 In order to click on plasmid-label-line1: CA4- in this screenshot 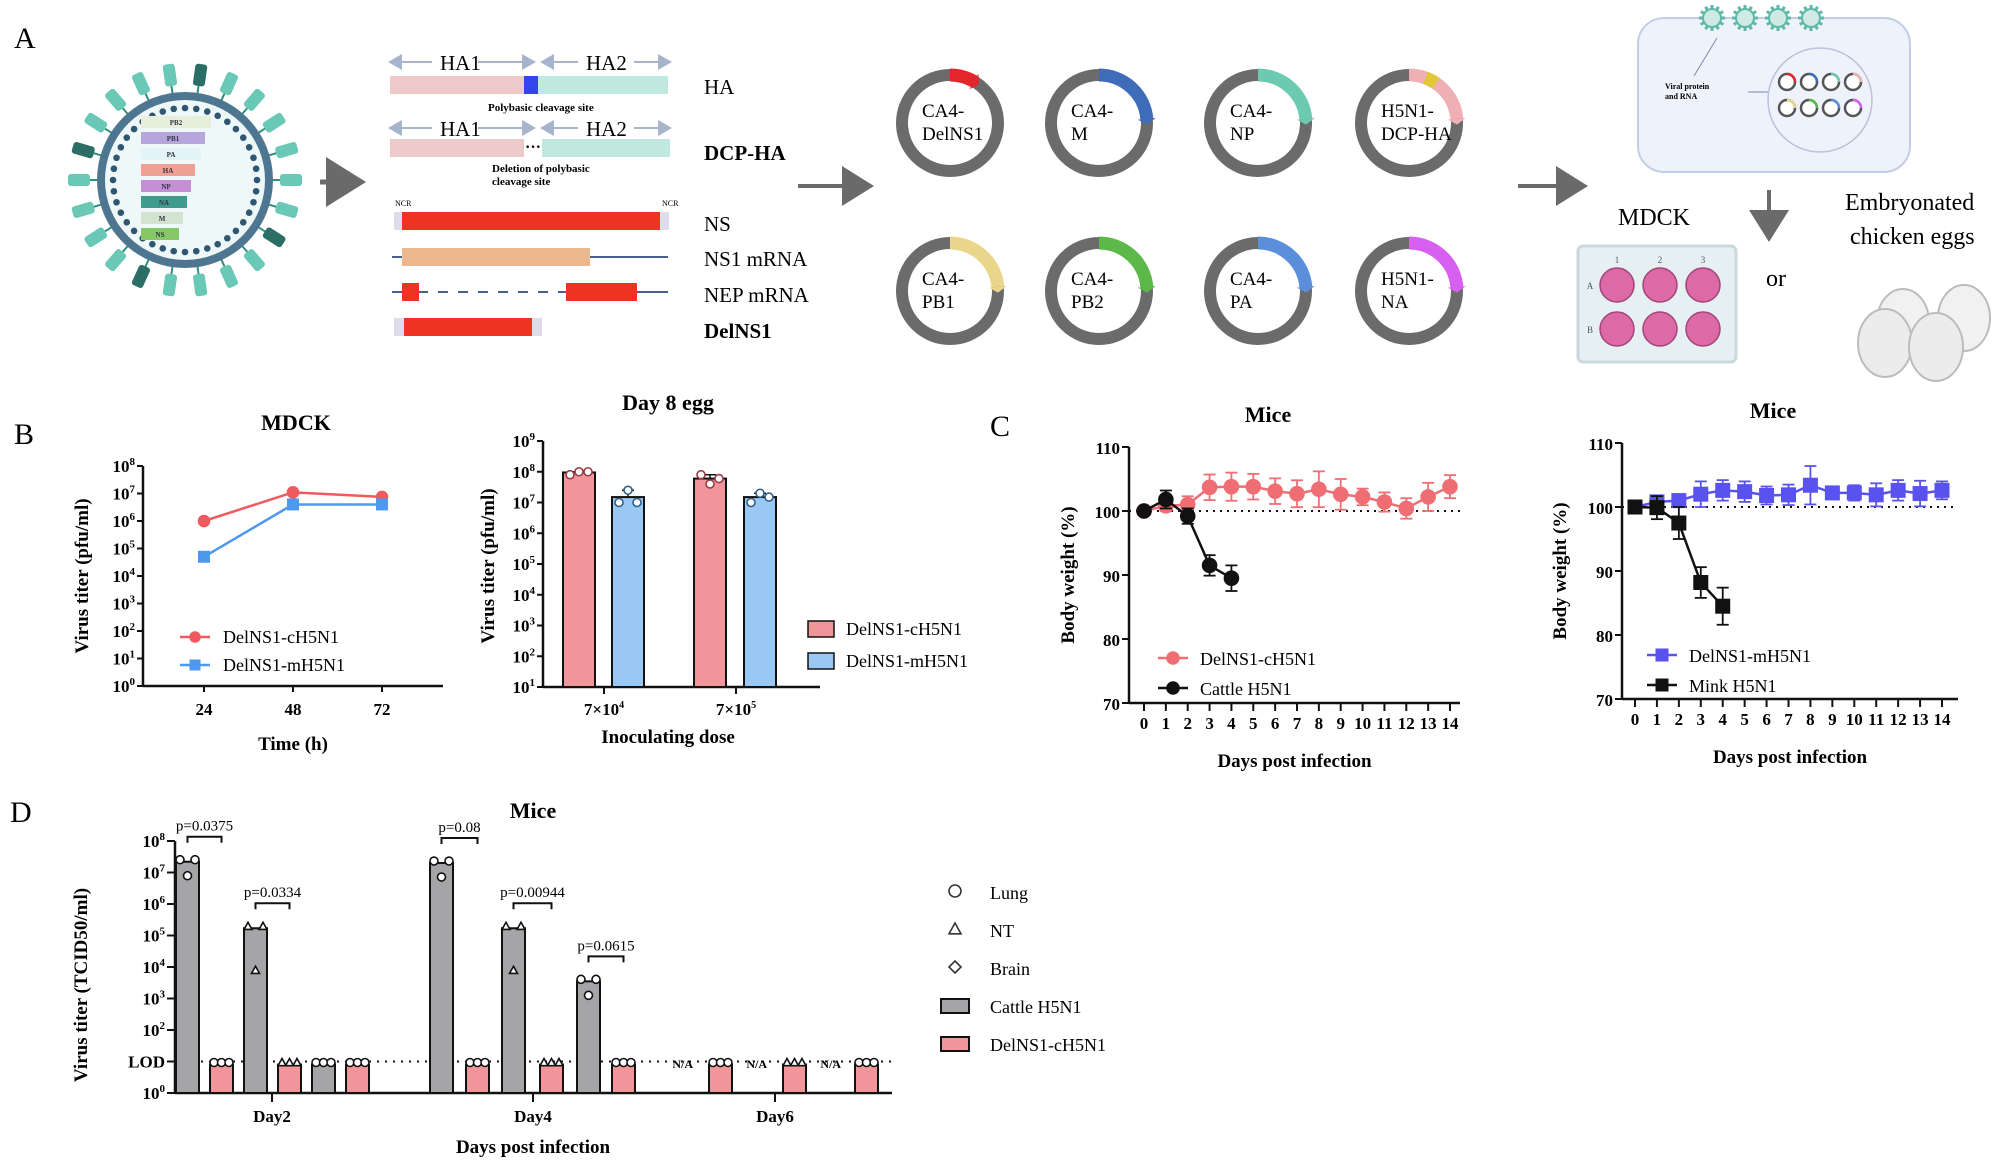, I will do `click(1092, 279)`.